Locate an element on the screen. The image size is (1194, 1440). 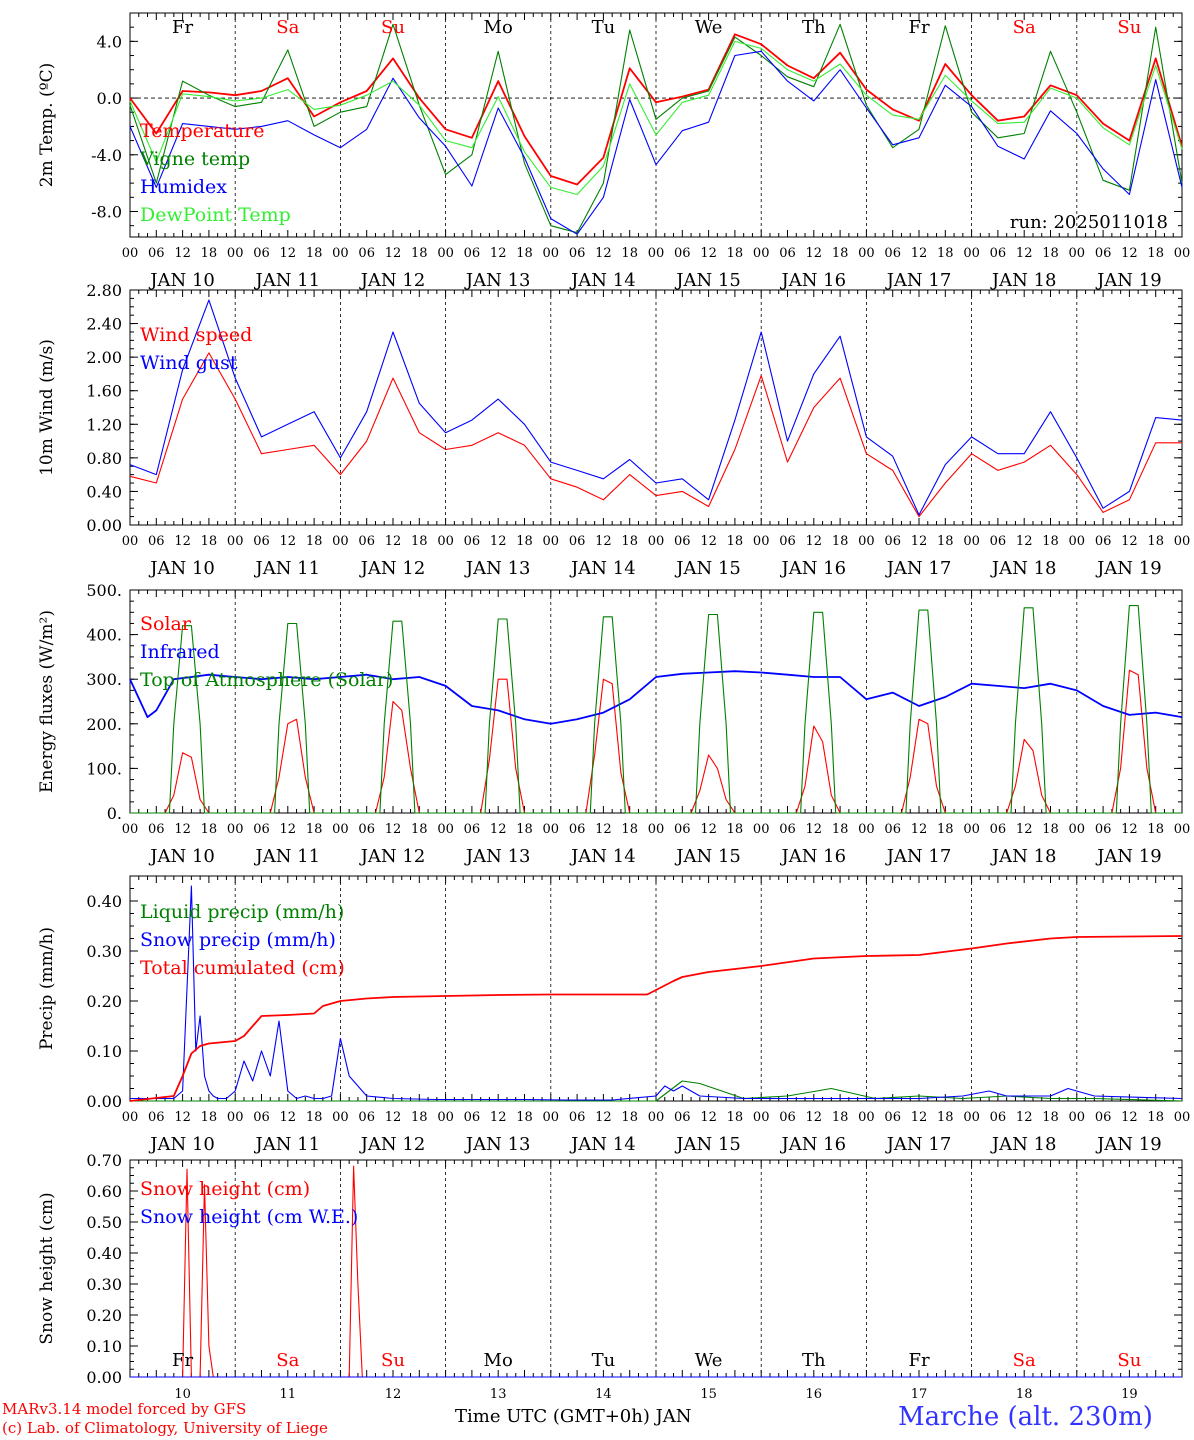
legend-entry: Snow precip (mm/h) is located at coordinates (238, 940).